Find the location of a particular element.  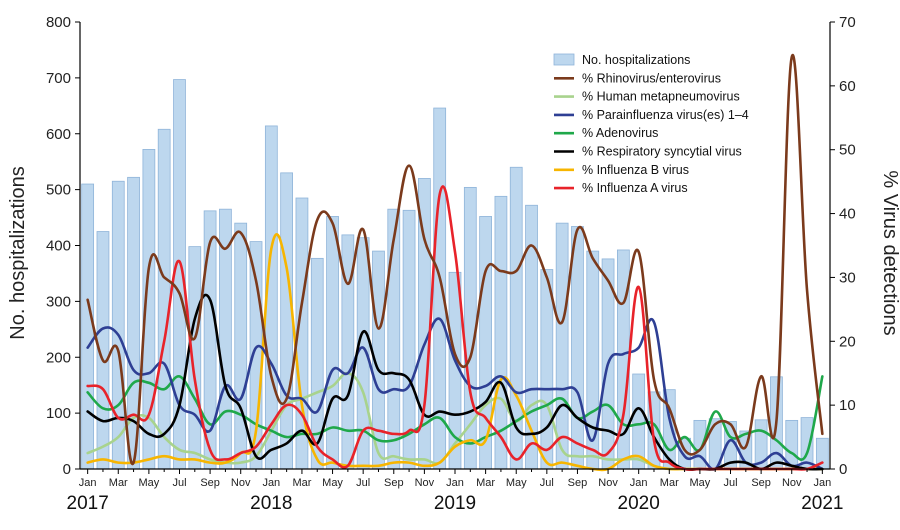

y-tick-label-right: 20 is located at coordinates (847, 341).